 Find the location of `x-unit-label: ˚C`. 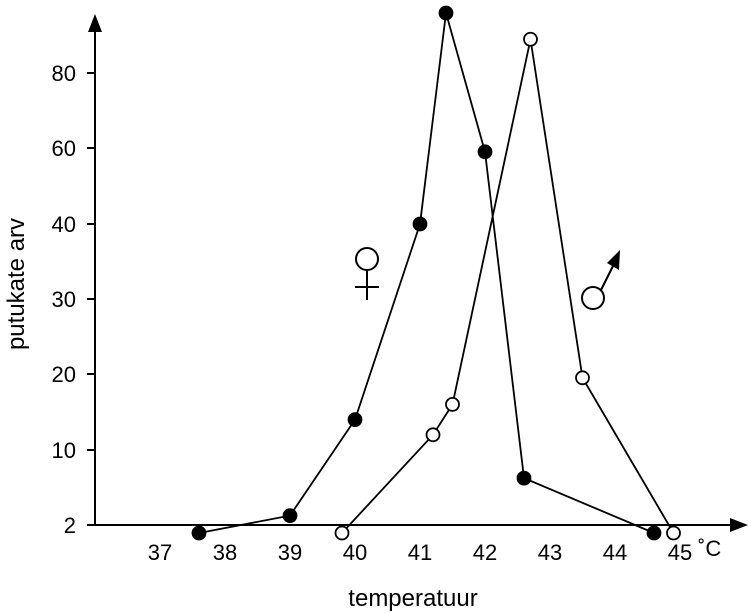

x-unit-label: ˚C is located at coordinates (709, 548).